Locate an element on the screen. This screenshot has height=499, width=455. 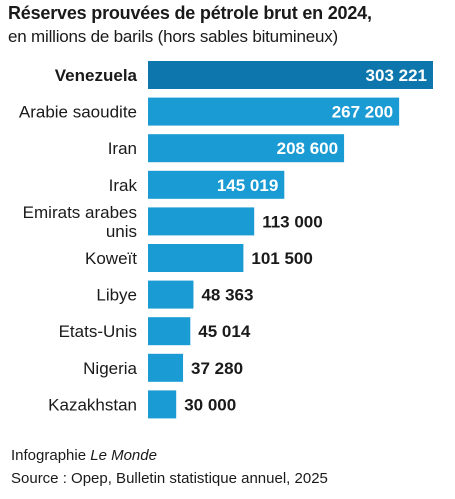
category-label-6: Libye is located at coordinates (116, 295).